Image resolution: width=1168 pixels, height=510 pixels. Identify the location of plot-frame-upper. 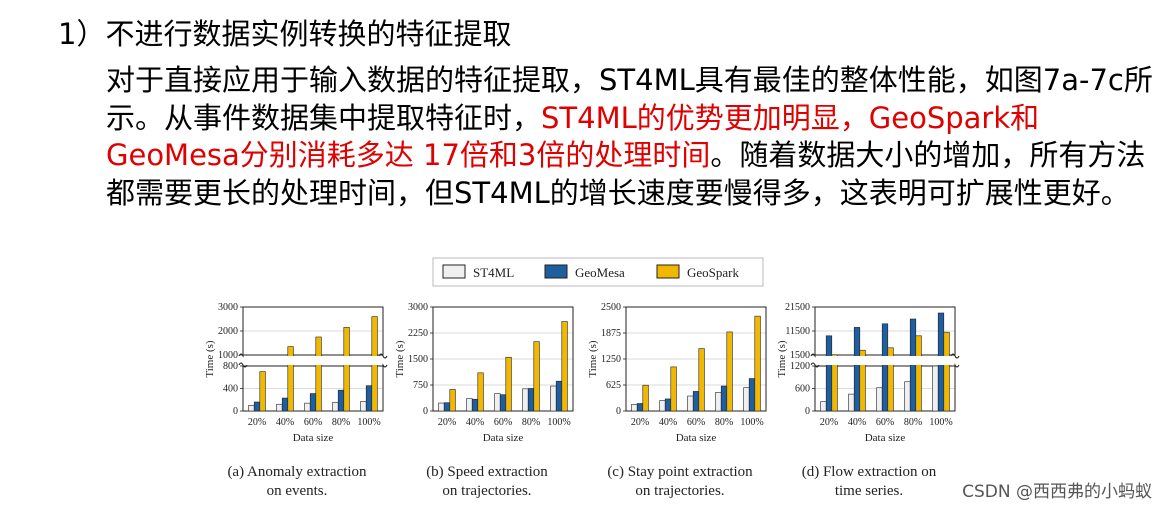
(313, 331).